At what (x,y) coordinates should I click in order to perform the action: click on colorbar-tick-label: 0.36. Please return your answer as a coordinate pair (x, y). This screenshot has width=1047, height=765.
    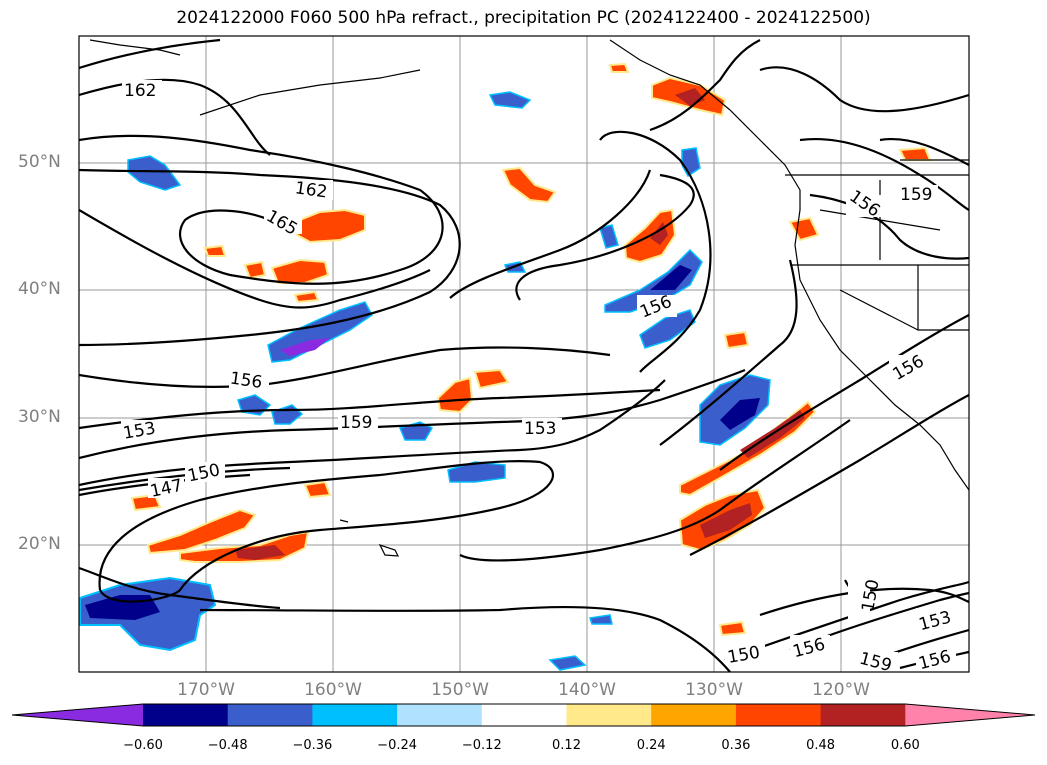
    Looking at the image, I should click on (736, 745).